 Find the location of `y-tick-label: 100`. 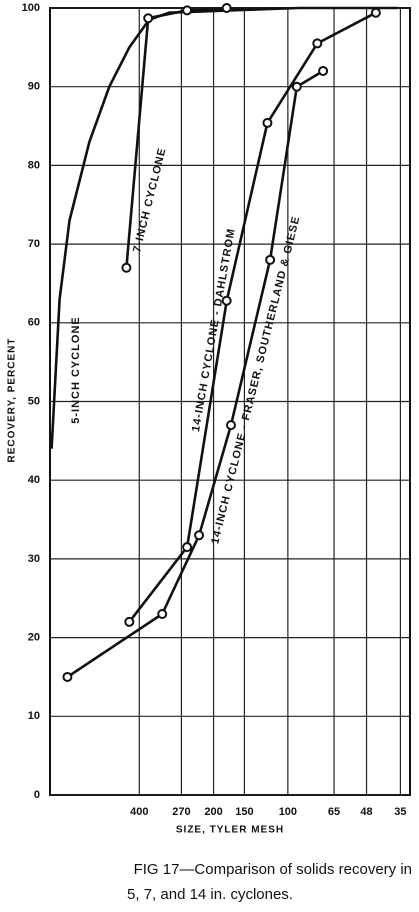

y-tick-label: 100 is located at coordinates (31, 8).